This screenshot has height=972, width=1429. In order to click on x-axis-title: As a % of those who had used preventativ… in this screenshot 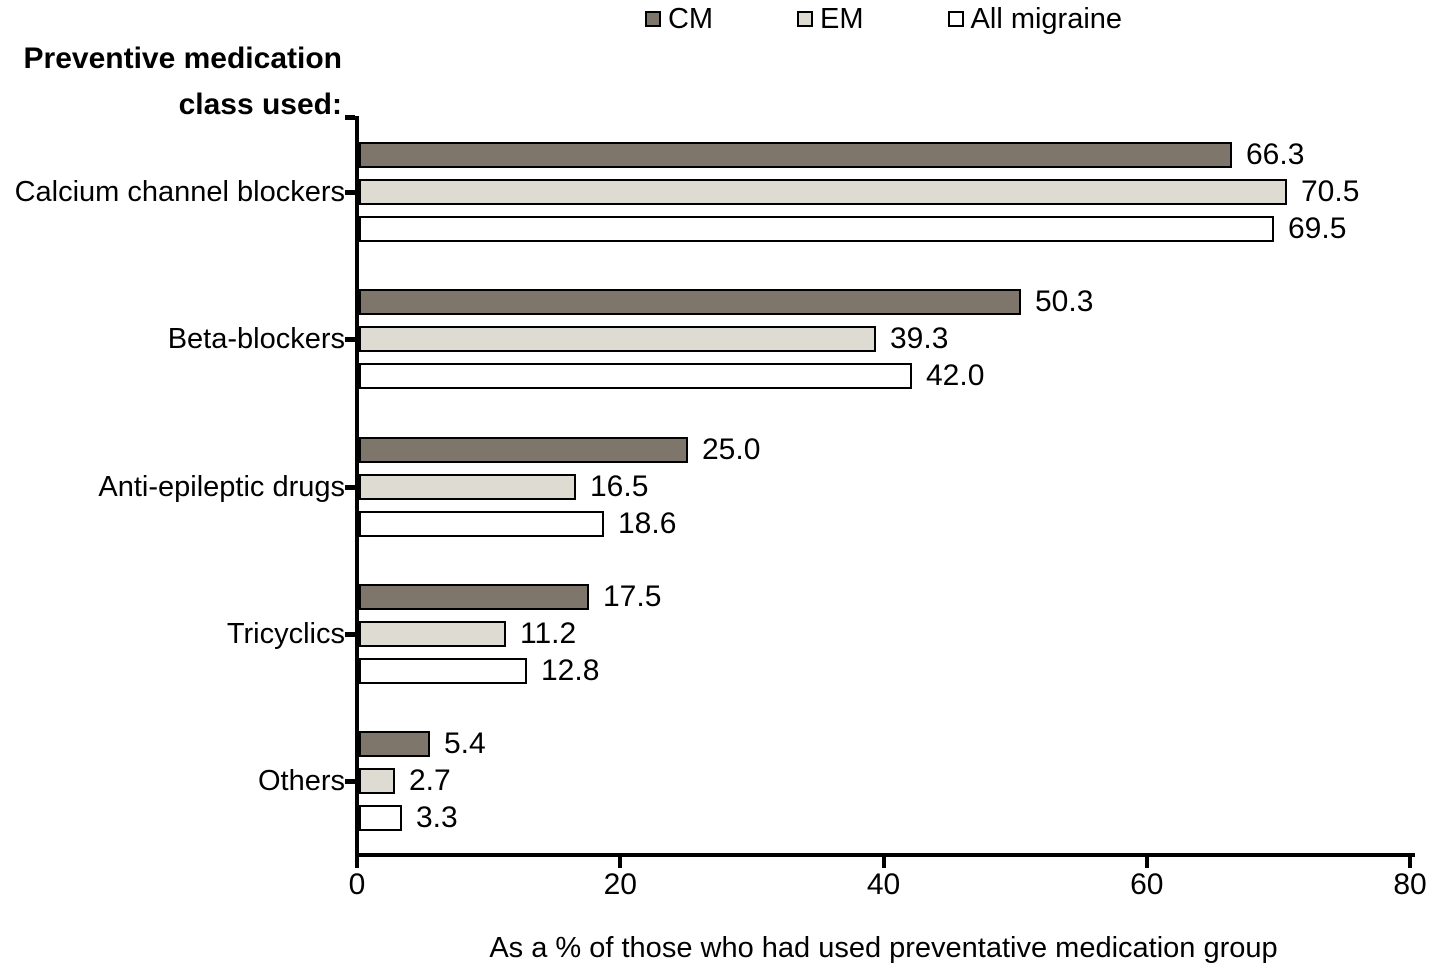, I will do `click(883, 948)`.